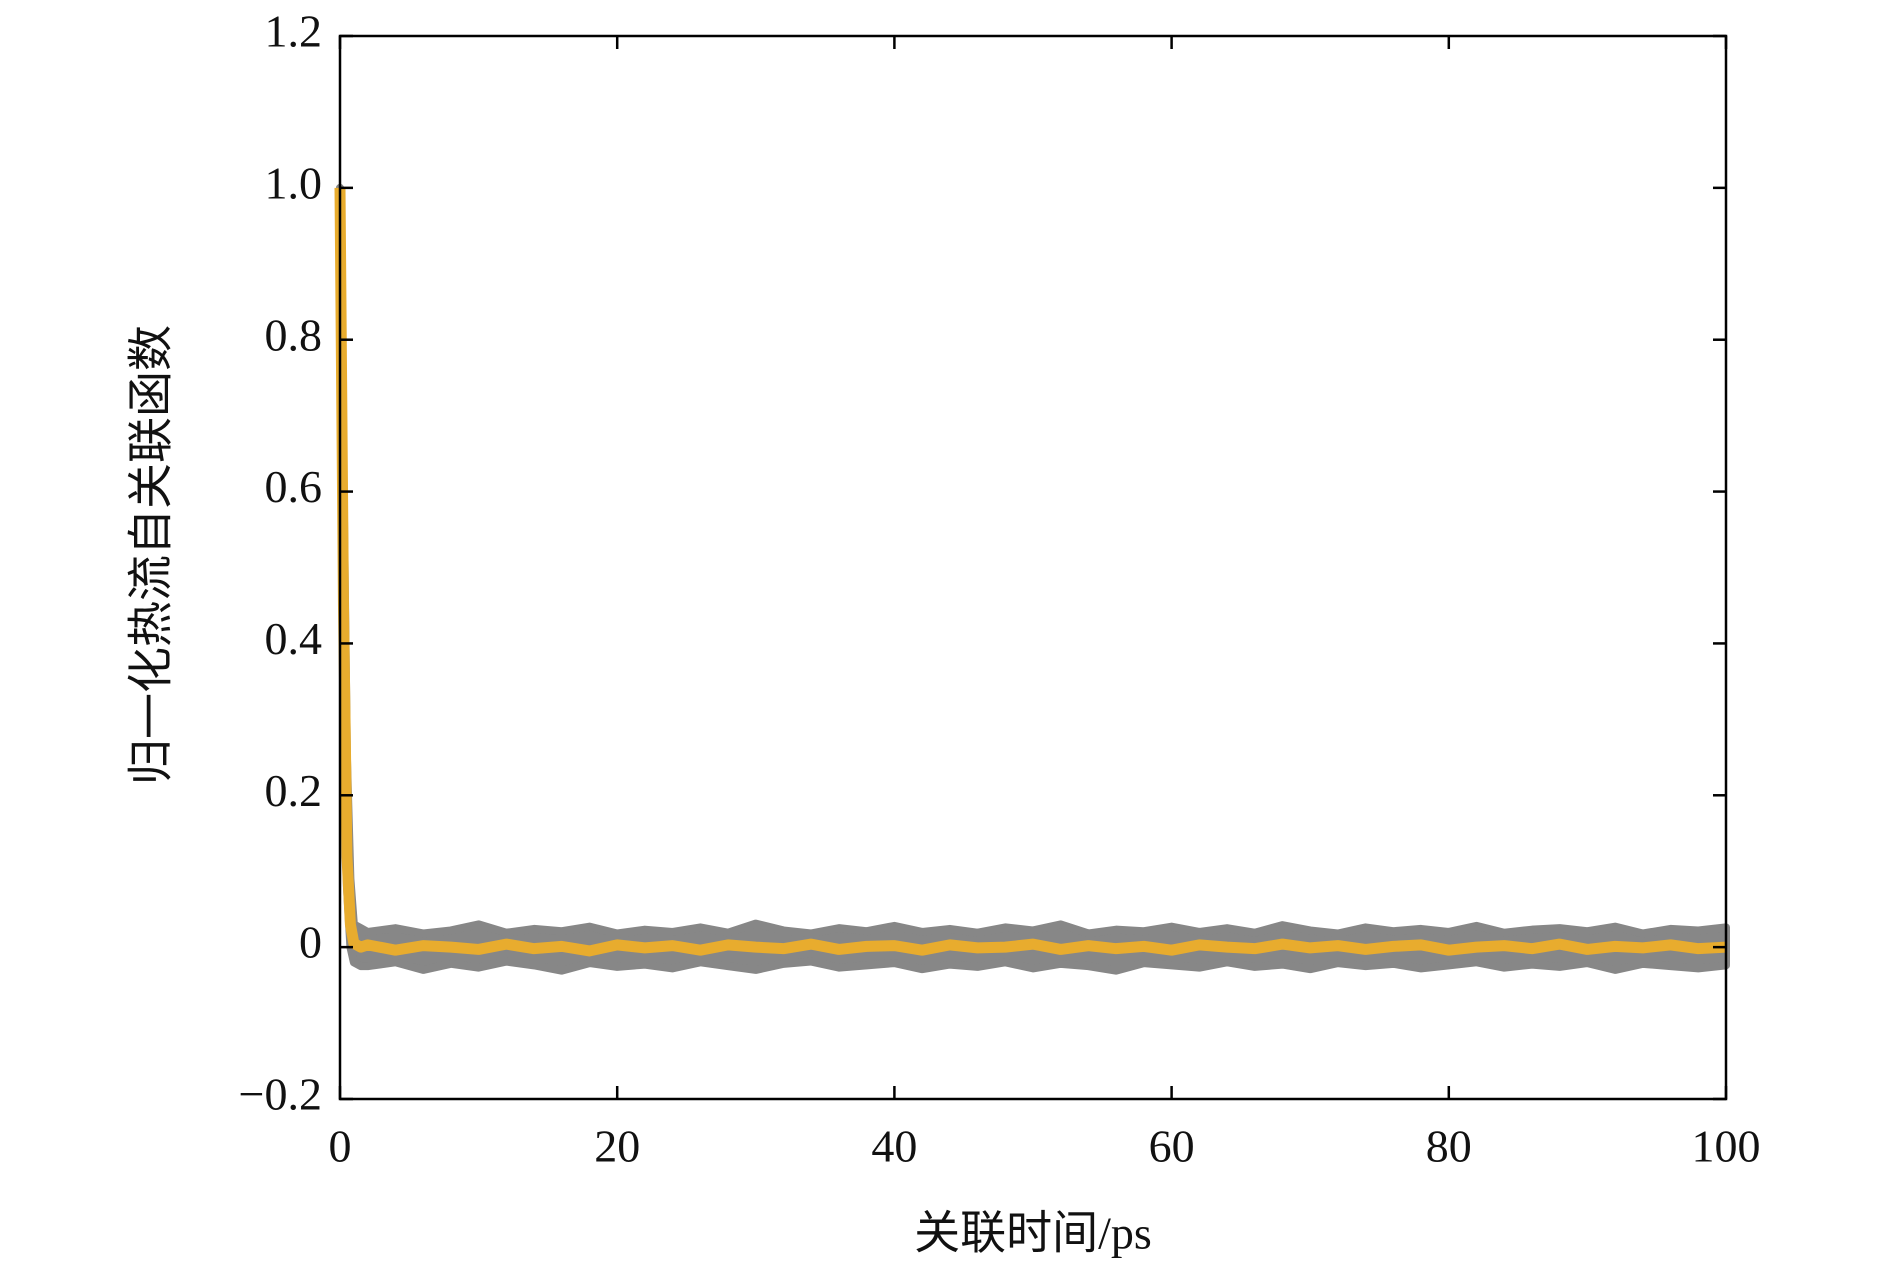 Image resolution: width=1890 pixels, height=1276 pixels. What do you see at coordinates (1449, 1146) in the screenshot?
I see `x-tick-label: 80` at bounding box center [1449, 1146].